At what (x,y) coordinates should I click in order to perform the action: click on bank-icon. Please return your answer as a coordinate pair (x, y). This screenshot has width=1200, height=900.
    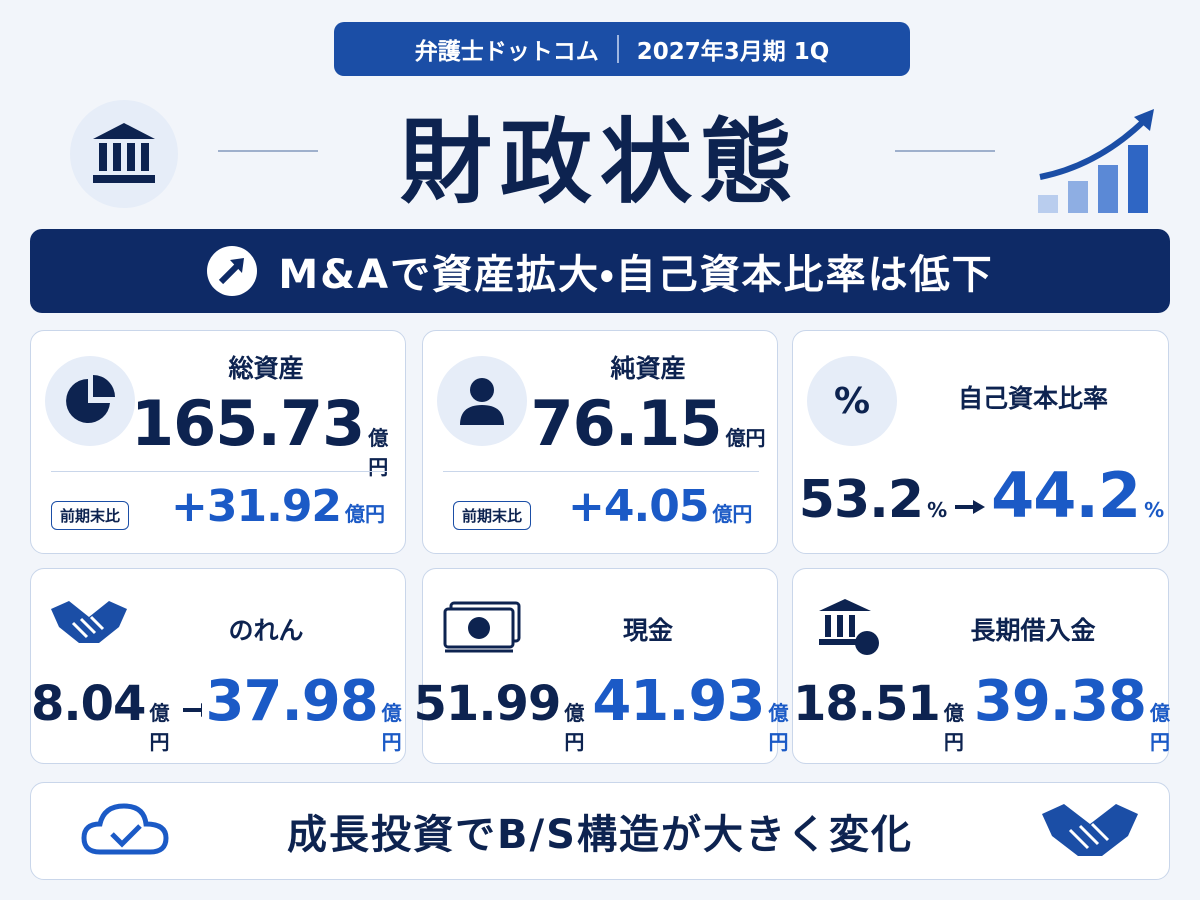
    Looking at the image, I should click on (124, 154).